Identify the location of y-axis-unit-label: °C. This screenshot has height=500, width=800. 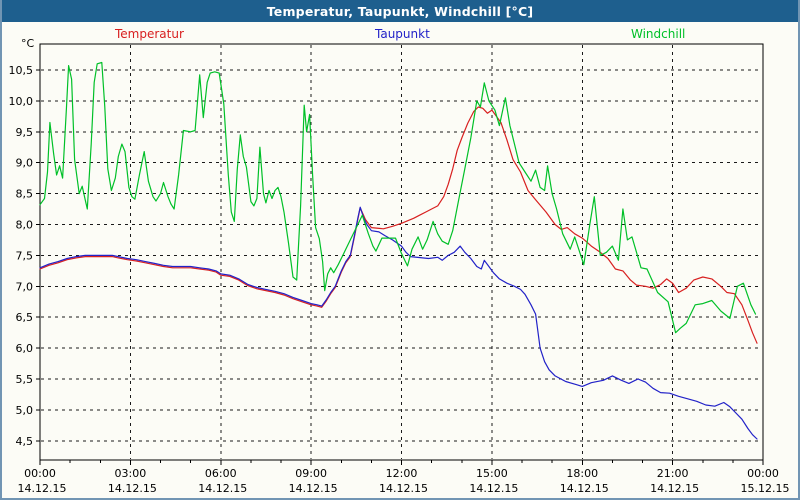
(28, 43).